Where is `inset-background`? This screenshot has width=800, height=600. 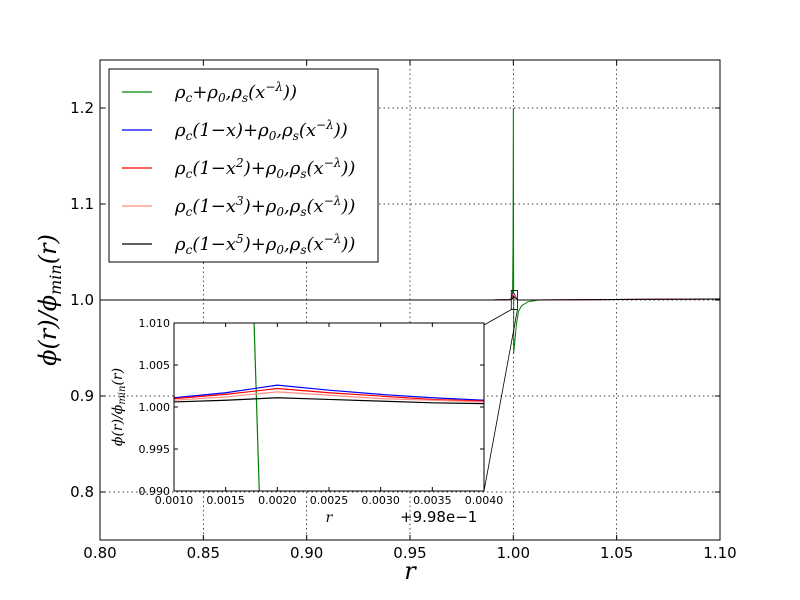 inset-background is located at coordinates (329, 407).